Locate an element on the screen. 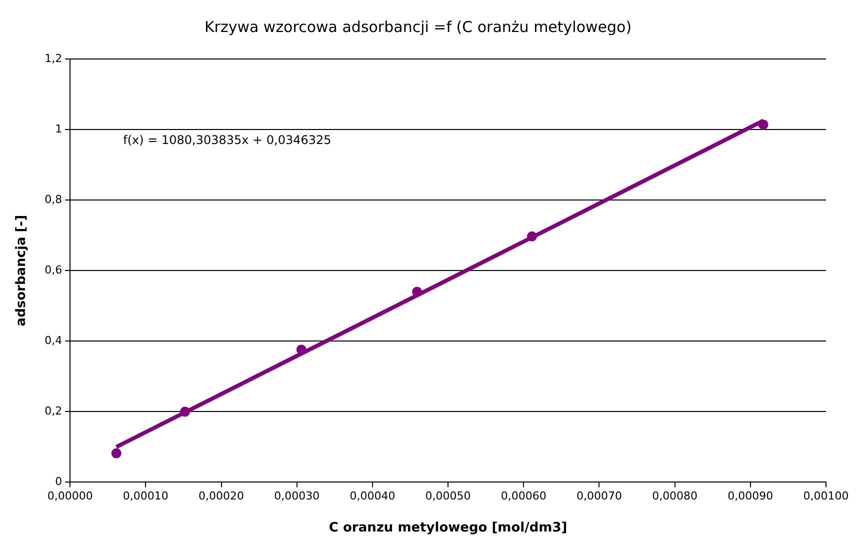  y-tick-label: 0,8 is located at coordinates (53, 199).